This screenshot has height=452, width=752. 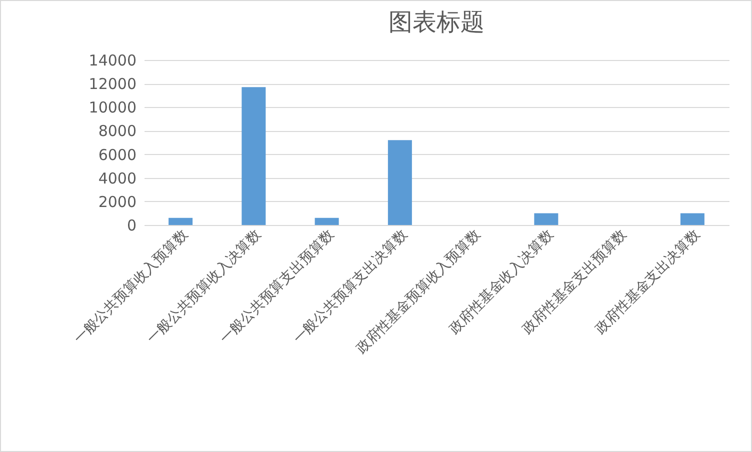 What do you see at coordinates (131, 225) in the screenshot?
I see `y-tick-label: 0` at bounding box center [131, 225].